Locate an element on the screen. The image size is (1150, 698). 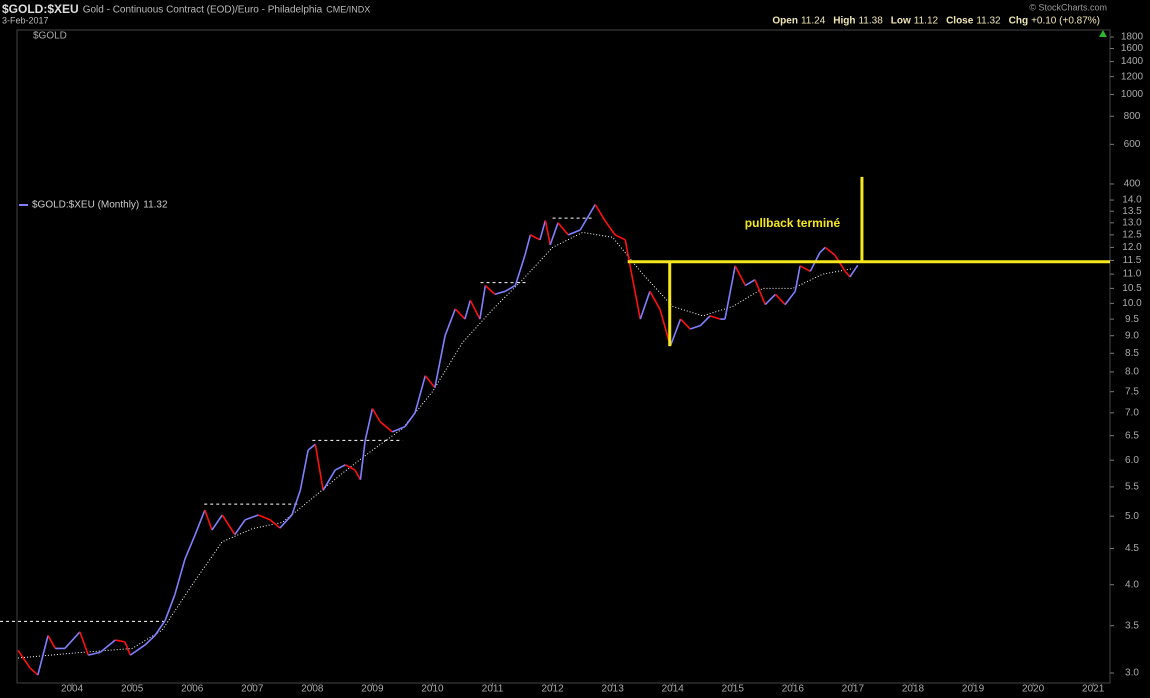
y-tick-label: 11.5 is located at coordinates (1132, 260).